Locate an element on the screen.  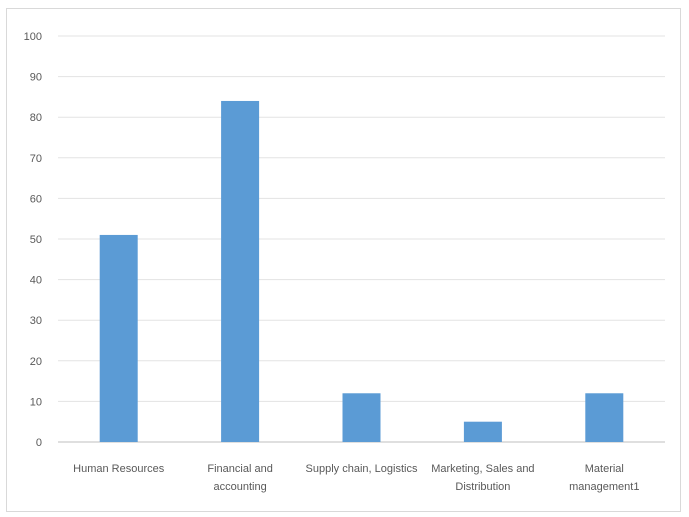
y-tick-label: 20 is located at coordinates (36, 362).